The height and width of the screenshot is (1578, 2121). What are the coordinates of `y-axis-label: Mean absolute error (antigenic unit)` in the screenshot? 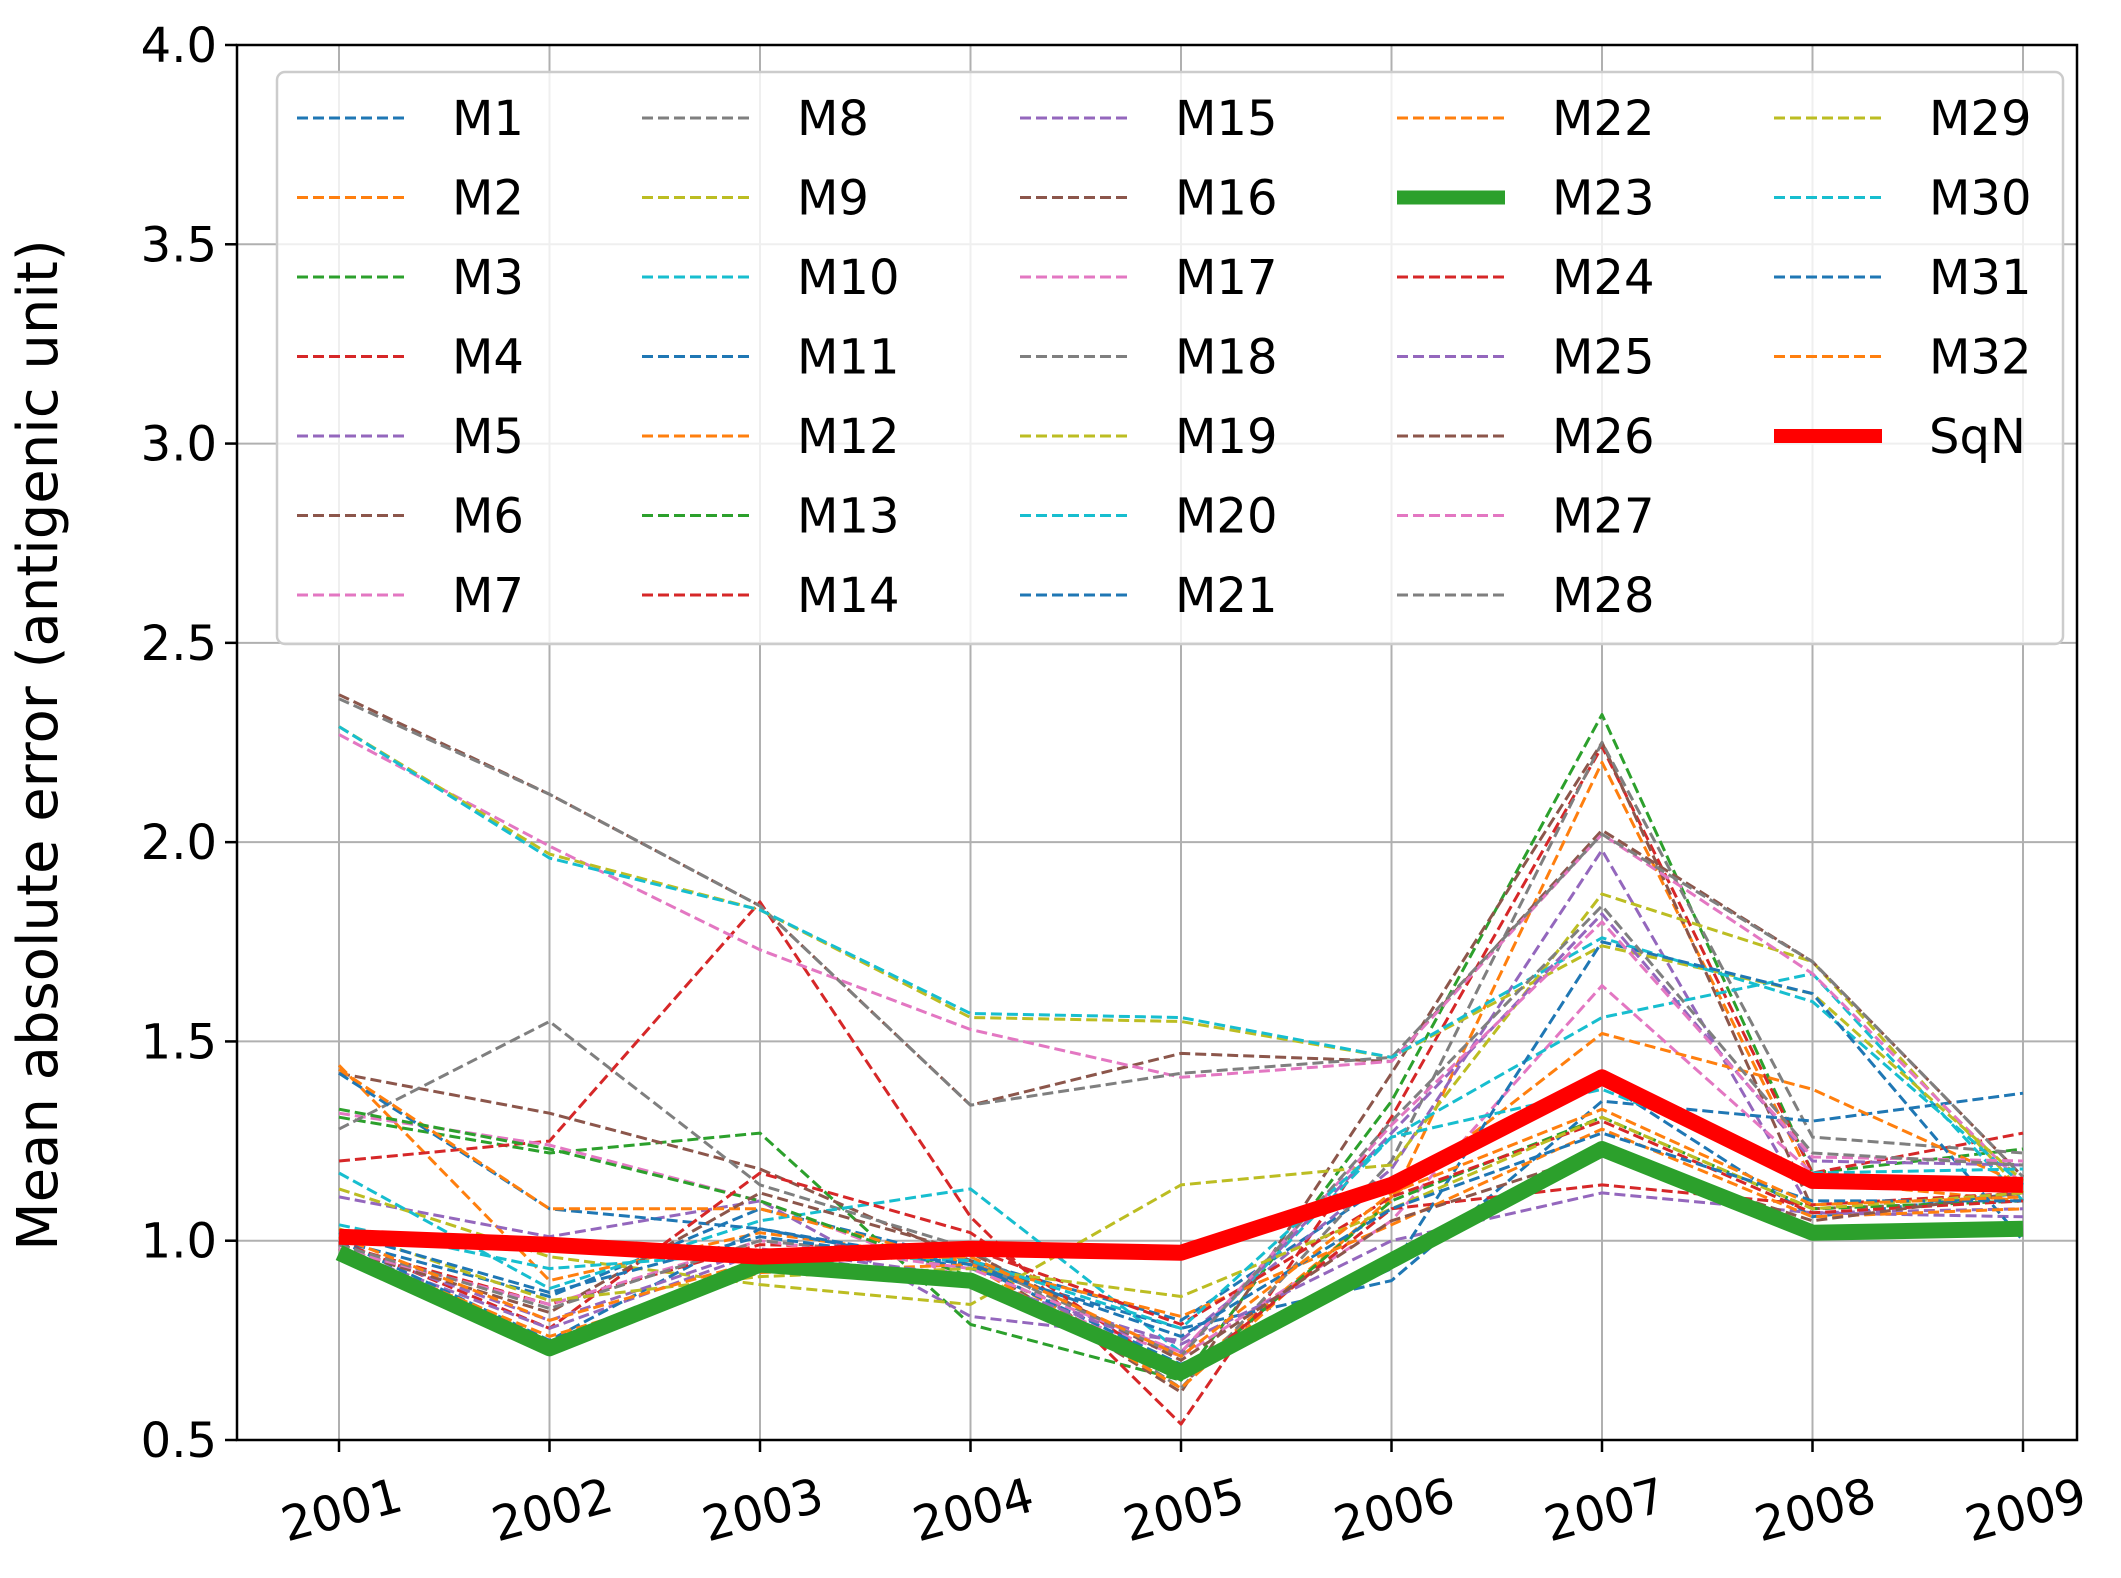 It's located at (38, 744).